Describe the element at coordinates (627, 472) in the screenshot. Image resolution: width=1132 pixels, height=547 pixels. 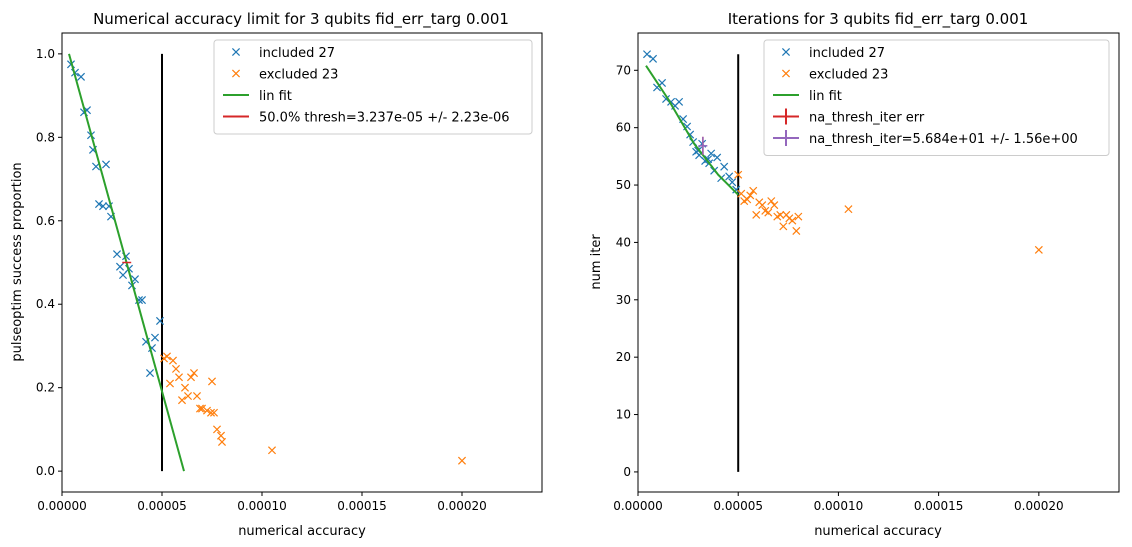
I see `y-tick-label: 0` at that location.